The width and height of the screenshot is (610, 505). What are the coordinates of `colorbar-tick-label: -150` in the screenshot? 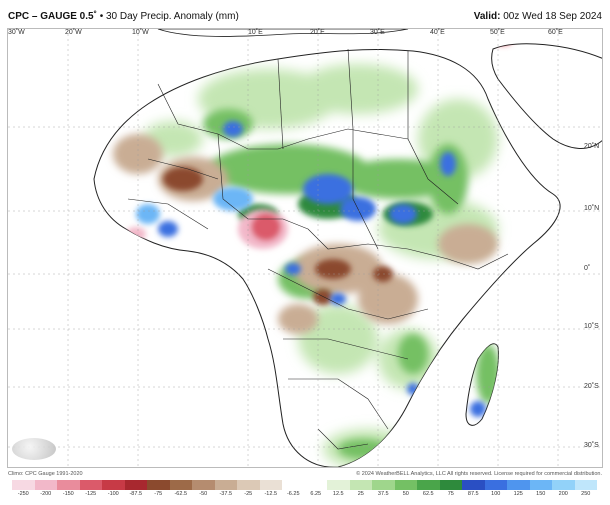 It's located at (68, 494).